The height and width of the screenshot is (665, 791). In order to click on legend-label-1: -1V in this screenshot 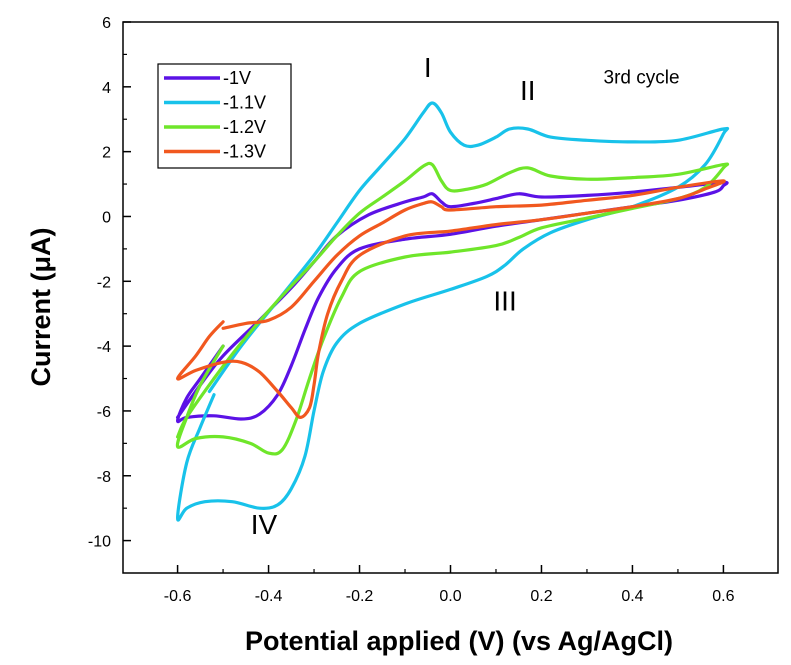, I will do `click(237, 78)`.